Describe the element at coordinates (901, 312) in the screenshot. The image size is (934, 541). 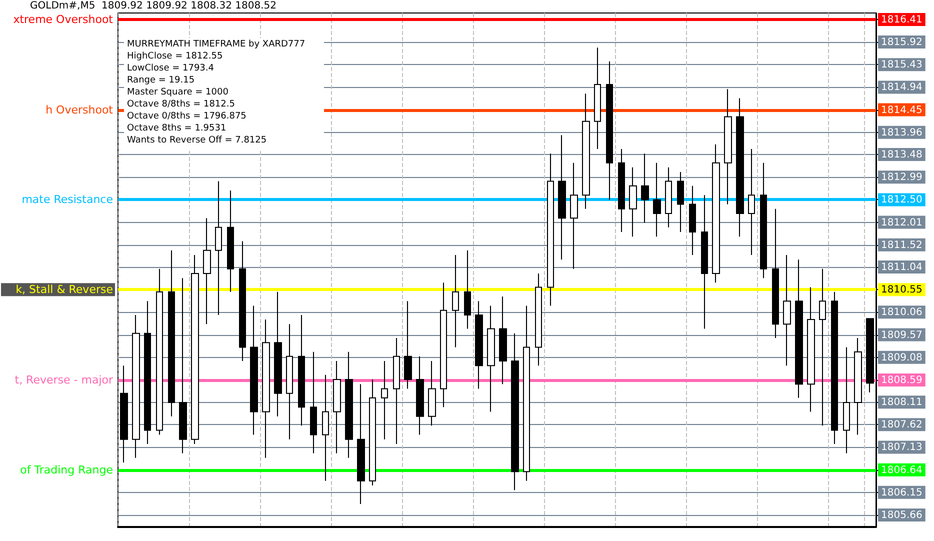
I see `y-tick-label: 1810.06` at that location.